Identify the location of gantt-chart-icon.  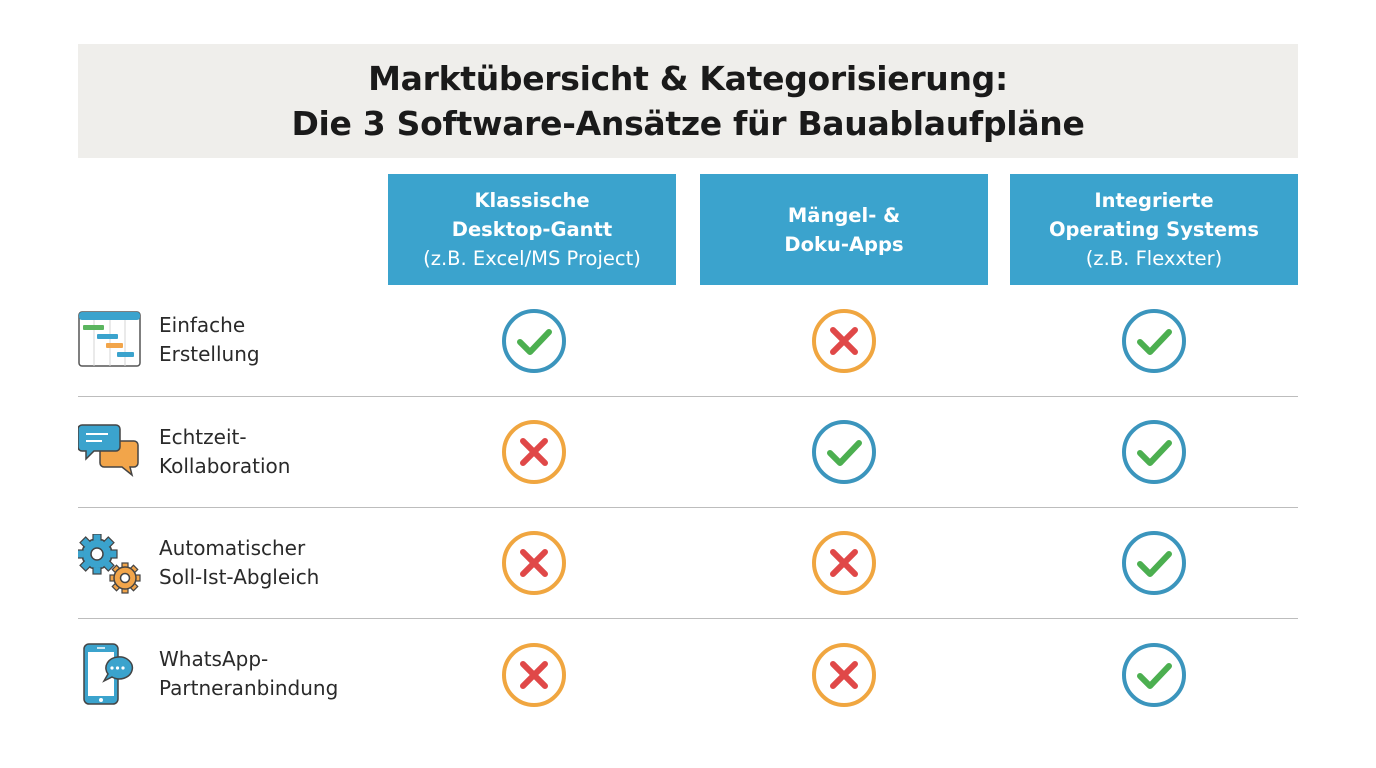
(110, 341).